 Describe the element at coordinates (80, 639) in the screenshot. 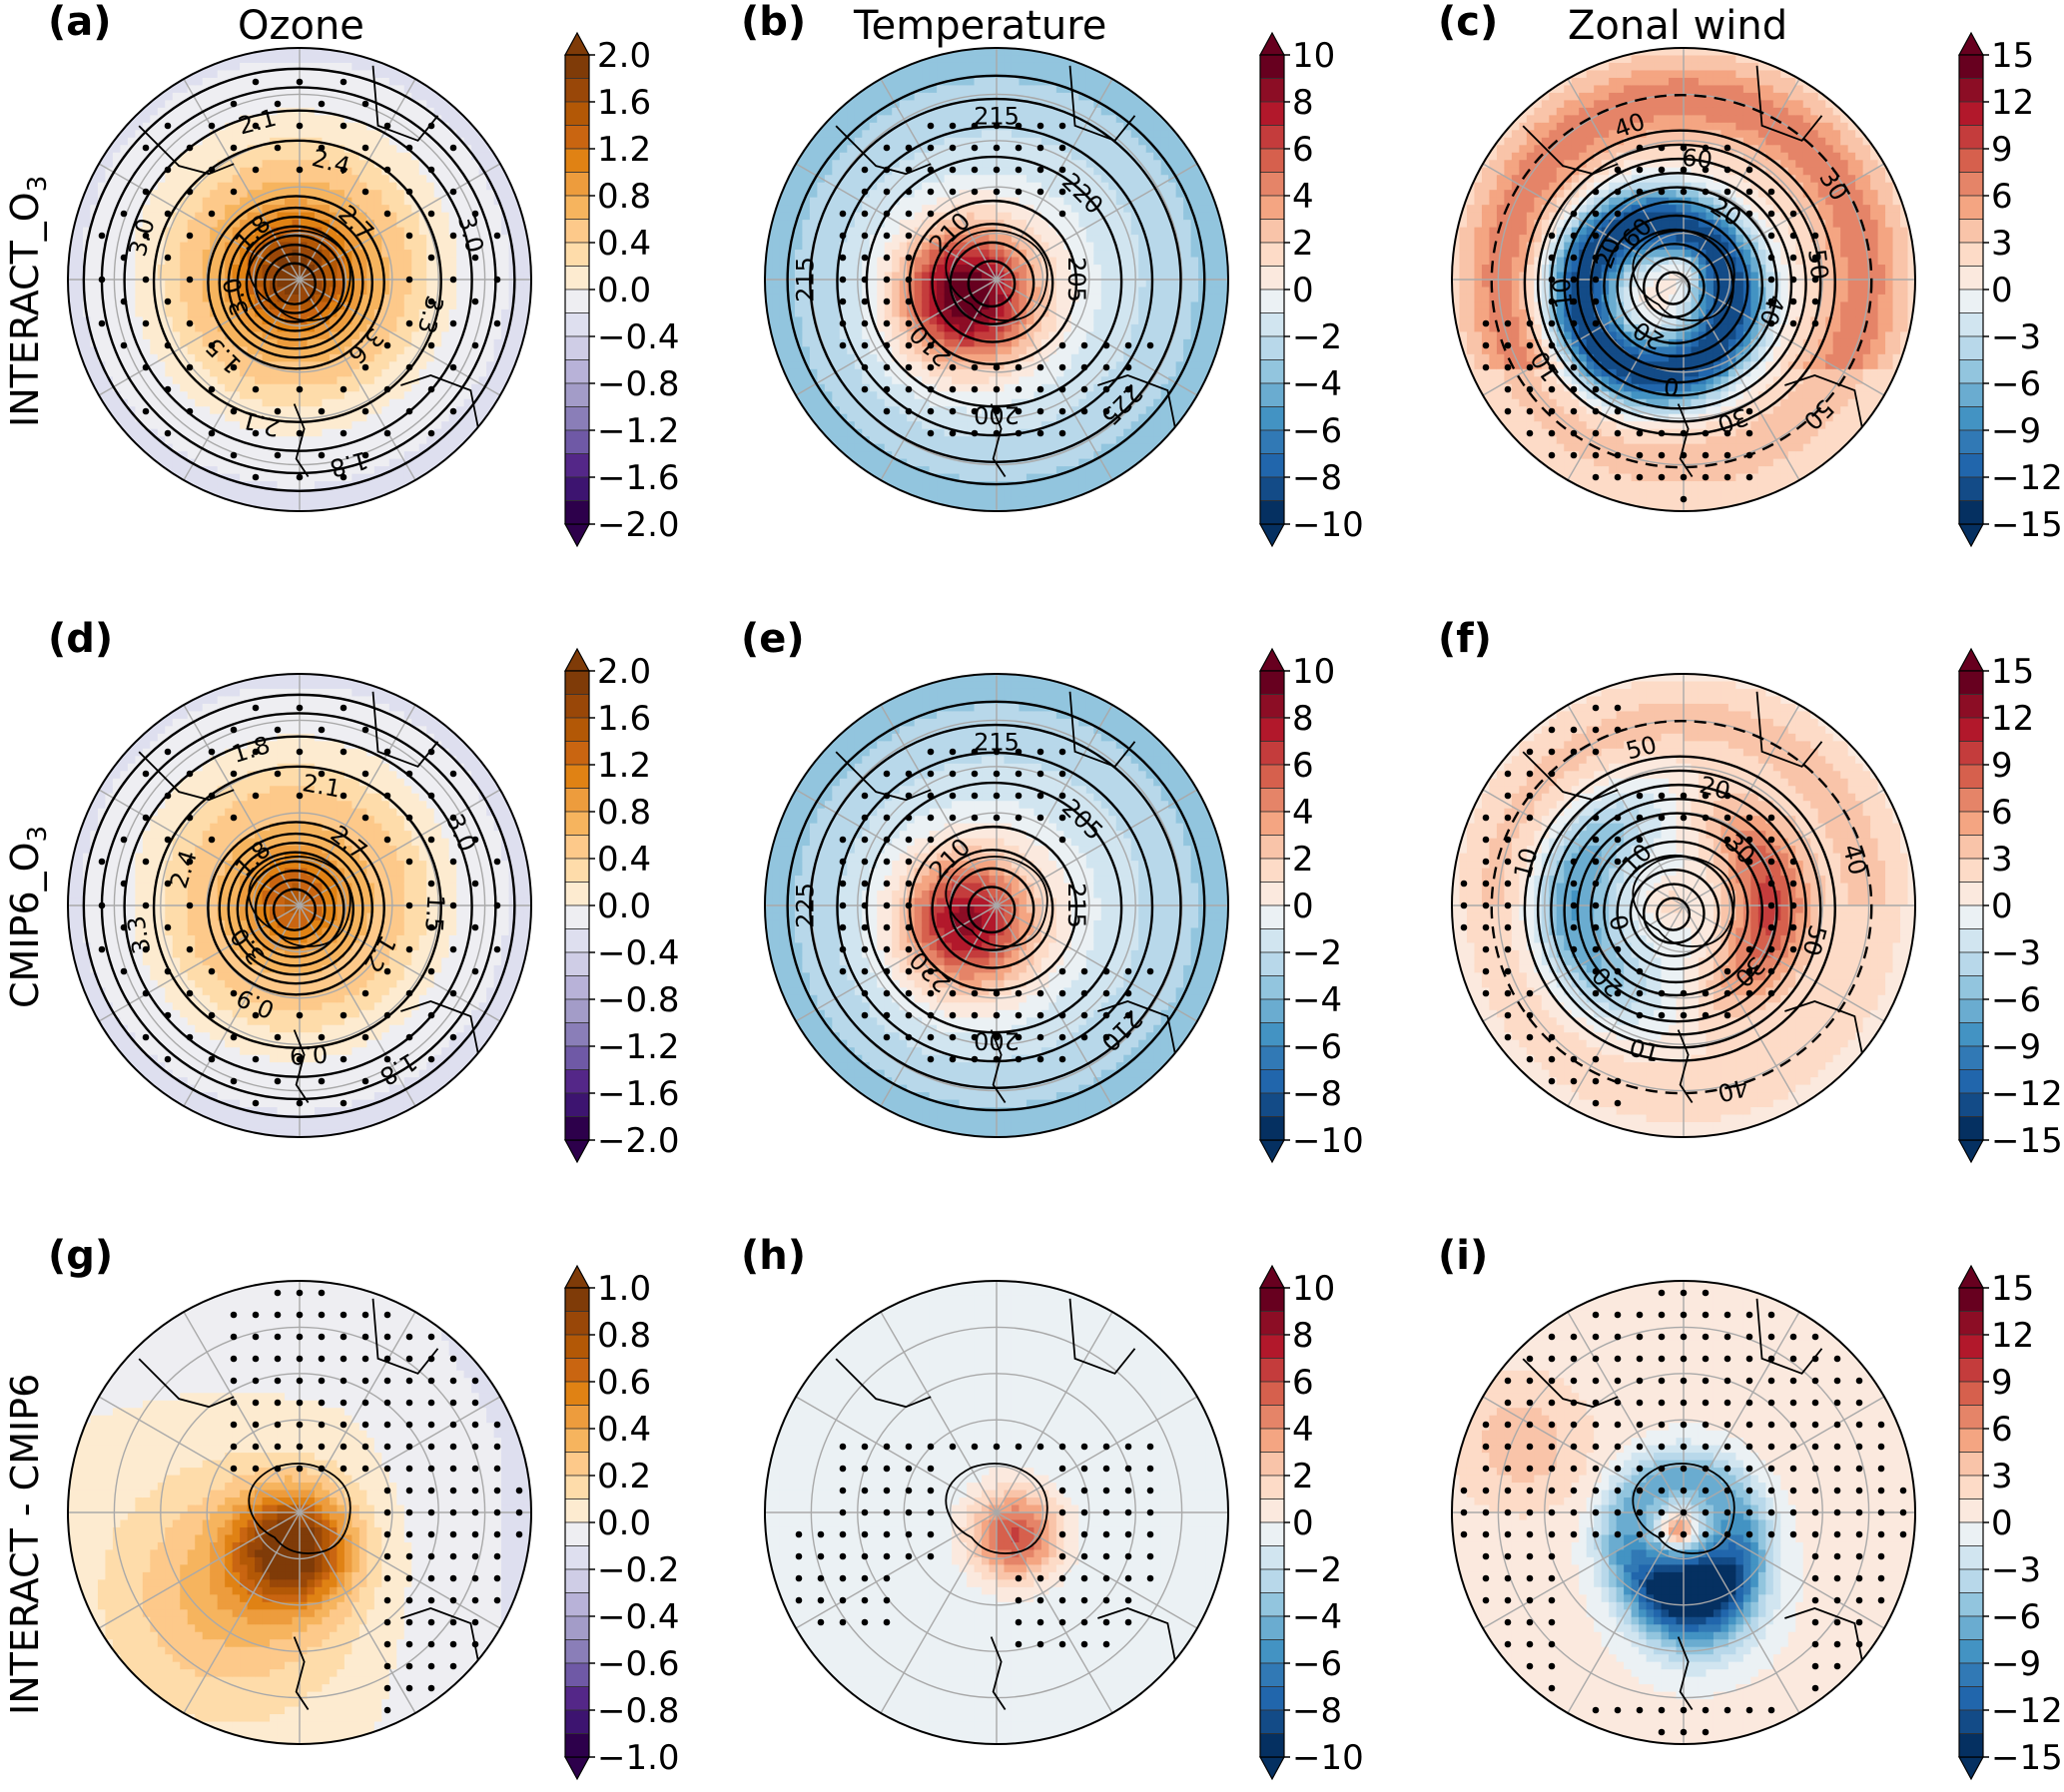

I see `panel-label-d: (d)` at that location.